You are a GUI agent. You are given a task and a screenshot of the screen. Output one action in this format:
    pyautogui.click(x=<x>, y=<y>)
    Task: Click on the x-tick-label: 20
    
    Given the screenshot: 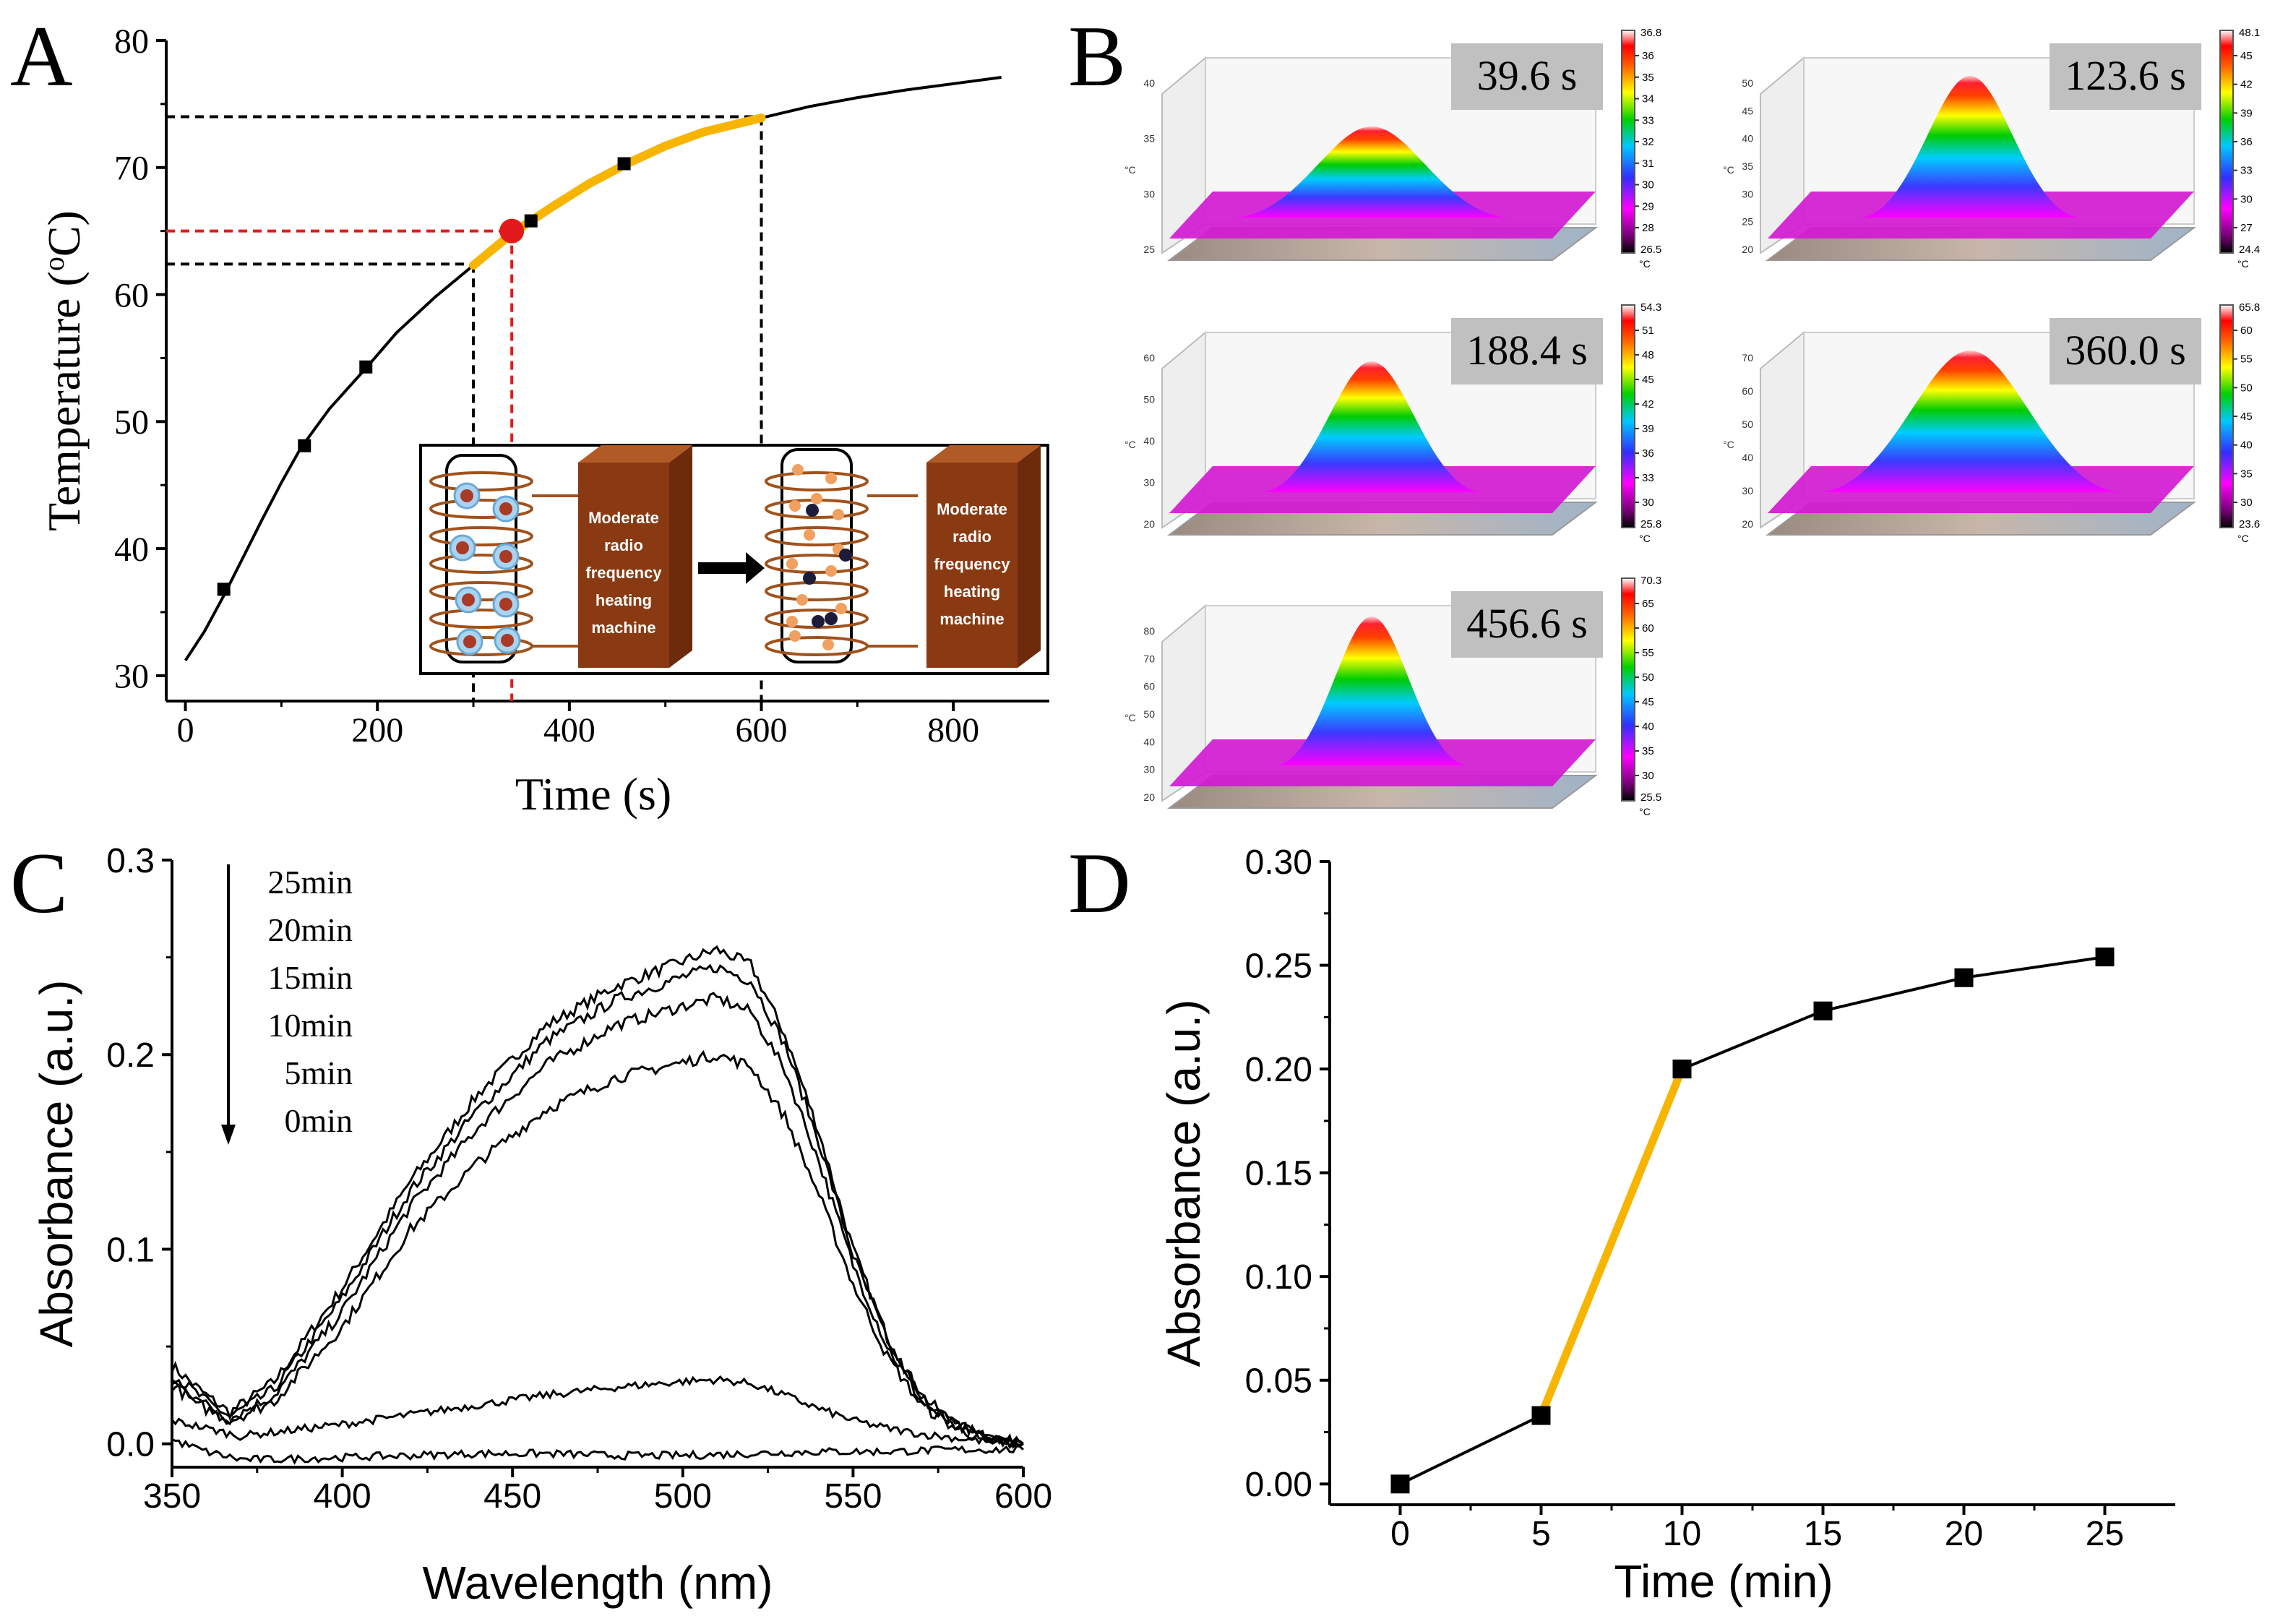 What is the action you would take?
    pyautogui.click(x=1964, y=1534)
    